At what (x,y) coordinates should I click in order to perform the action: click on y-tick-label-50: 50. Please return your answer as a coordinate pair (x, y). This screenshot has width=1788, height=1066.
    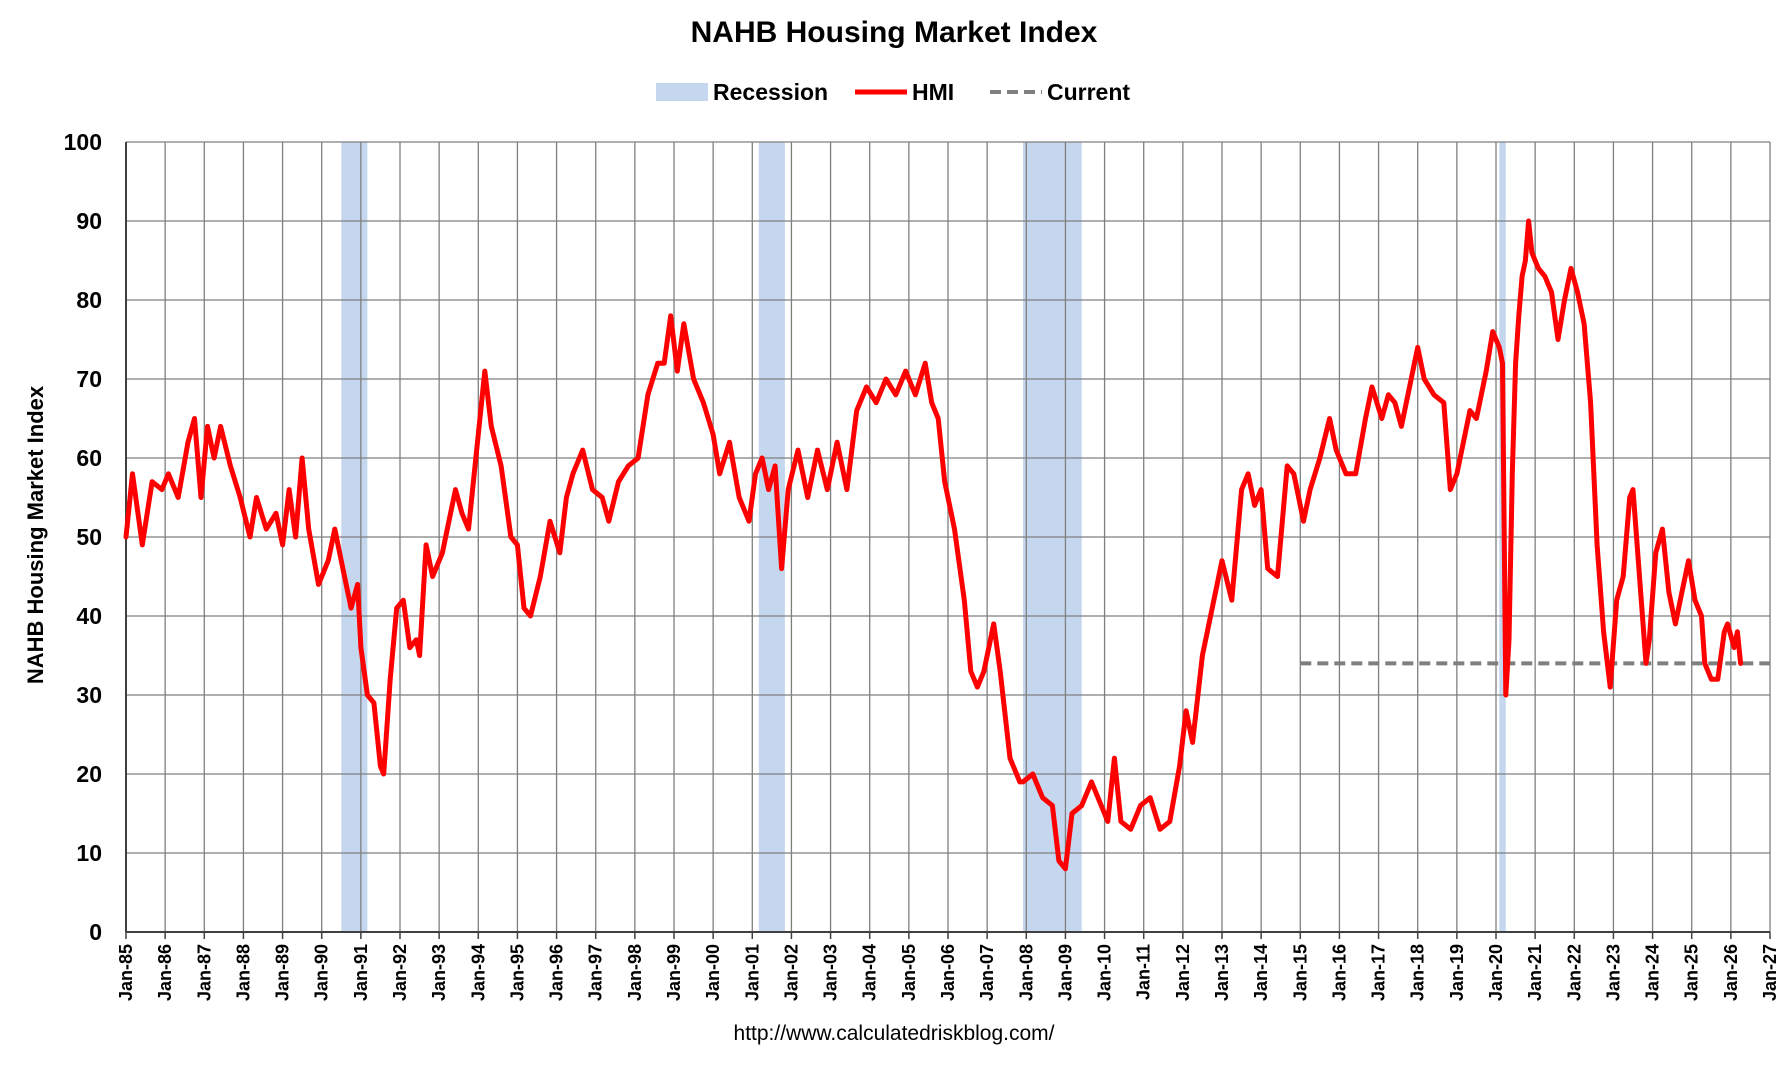
    Looking at the image, I should click on (89, 537).